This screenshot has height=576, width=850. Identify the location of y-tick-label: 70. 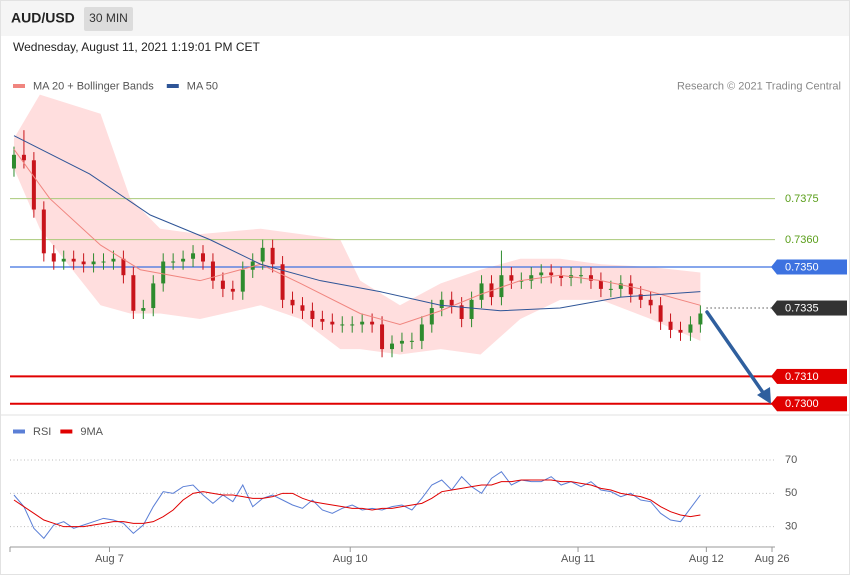
(791, 460).